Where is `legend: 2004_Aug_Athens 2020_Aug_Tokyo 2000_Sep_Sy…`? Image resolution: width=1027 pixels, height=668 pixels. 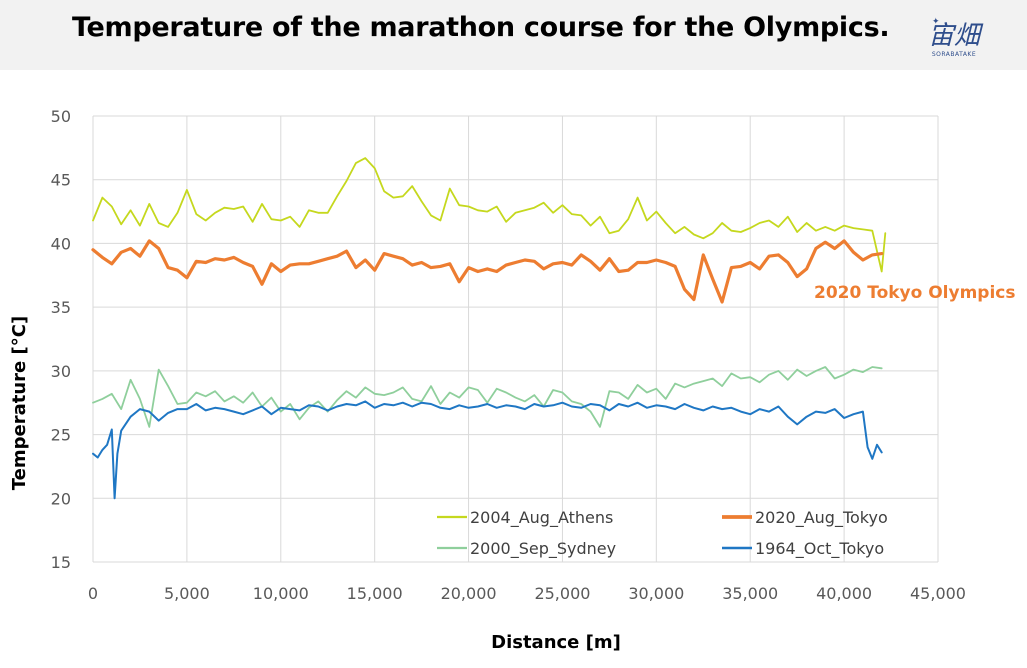
legend: 2004_Aug_Athens 2020_Aug_Tokyo 2000_Sep_Sy… is located at coordinates (662, 533).